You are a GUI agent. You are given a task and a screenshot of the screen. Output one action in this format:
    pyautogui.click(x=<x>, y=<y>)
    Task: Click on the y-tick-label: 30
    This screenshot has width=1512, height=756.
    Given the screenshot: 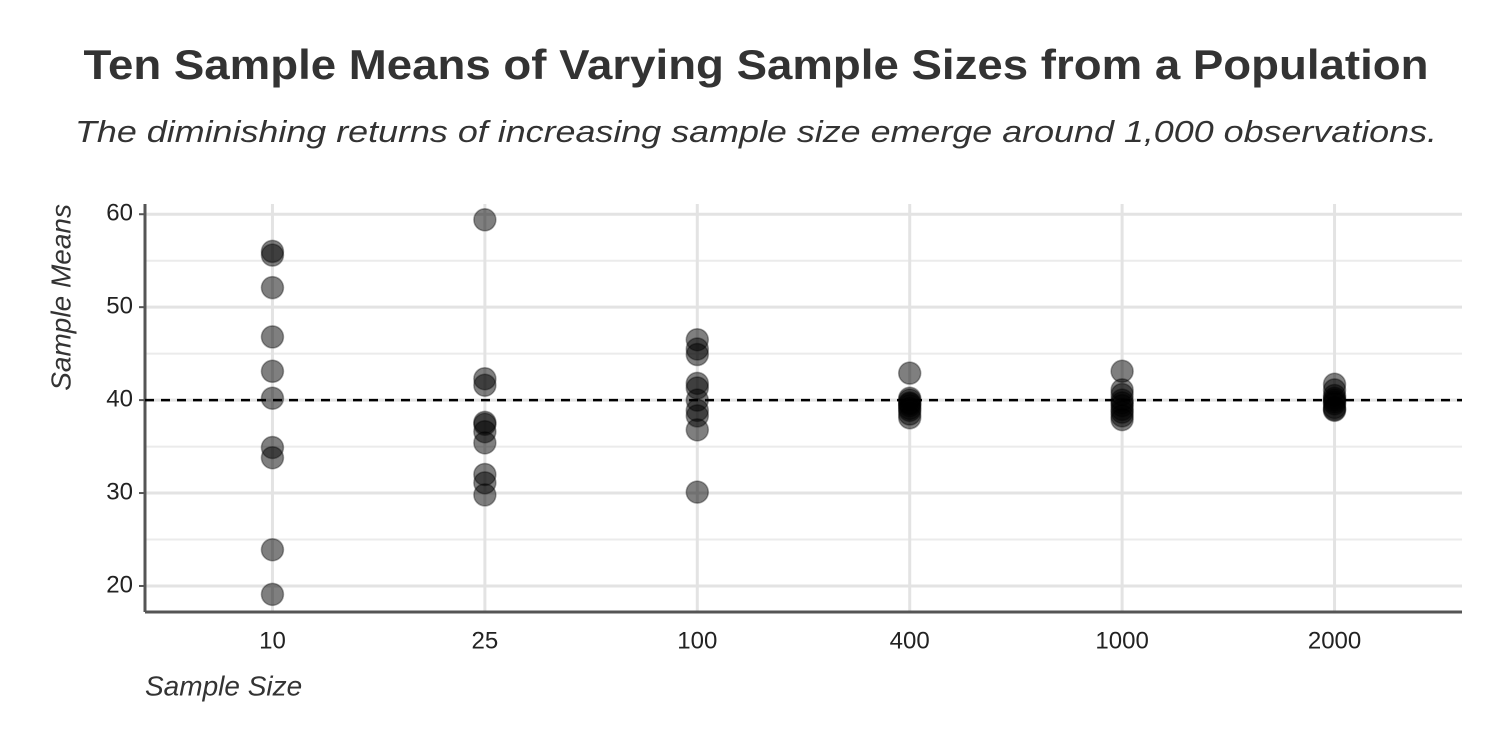 What is the action you would take?
    pyautogui.click(x=119, y=491)
    